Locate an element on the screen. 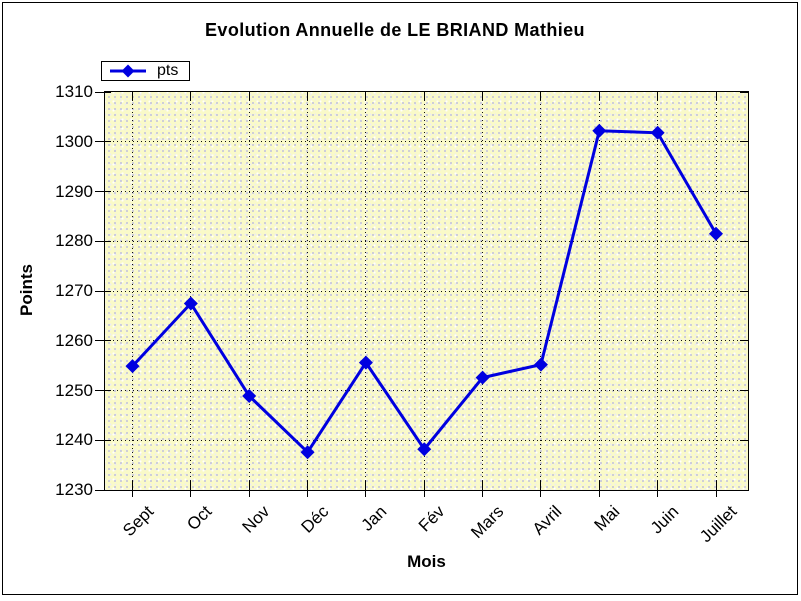 This screenshot has width=801, height=601. y-tick-label: 1300 is located at coordinates (74, 141).